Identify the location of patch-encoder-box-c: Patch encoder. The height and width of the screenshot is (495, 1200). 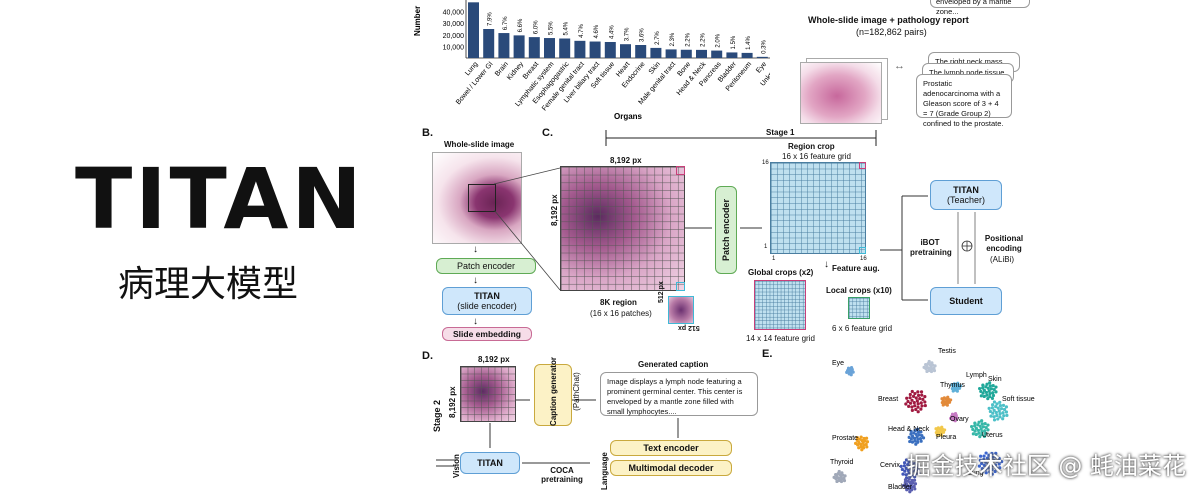
(726, 230).